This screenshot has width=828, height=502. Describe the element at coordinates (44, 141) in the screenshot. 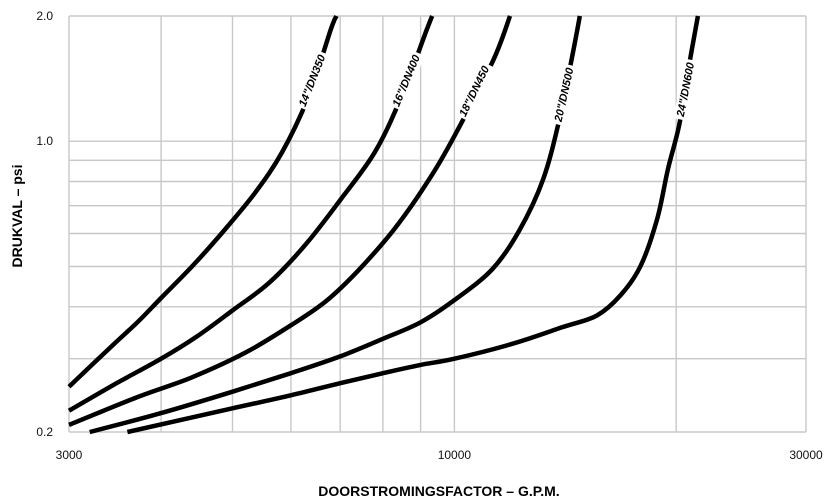

I see `y-tick-label: 1.0` at that location.